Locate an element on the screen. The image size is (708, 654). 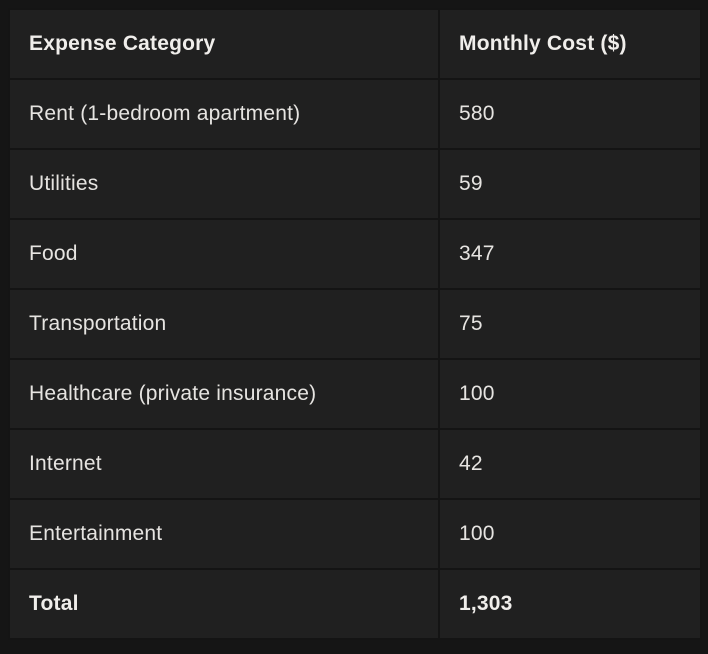
cell-category: Rent (1-bedroom apartment) is located at coordinates (224, 114).